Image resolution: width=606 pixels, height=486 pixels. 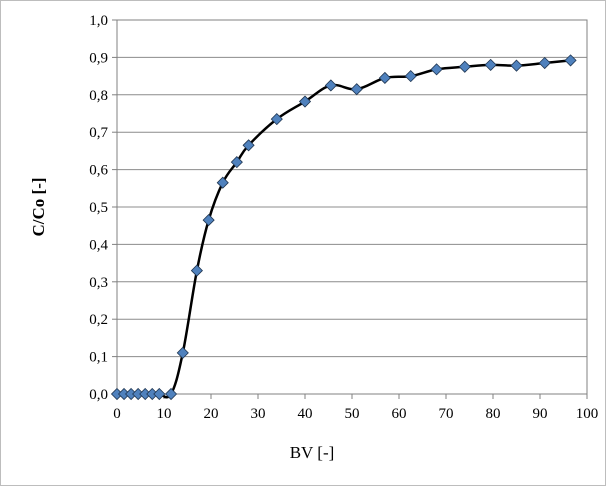 I want to click on y-tick-label: 0,4, so click(x=98, y=245).